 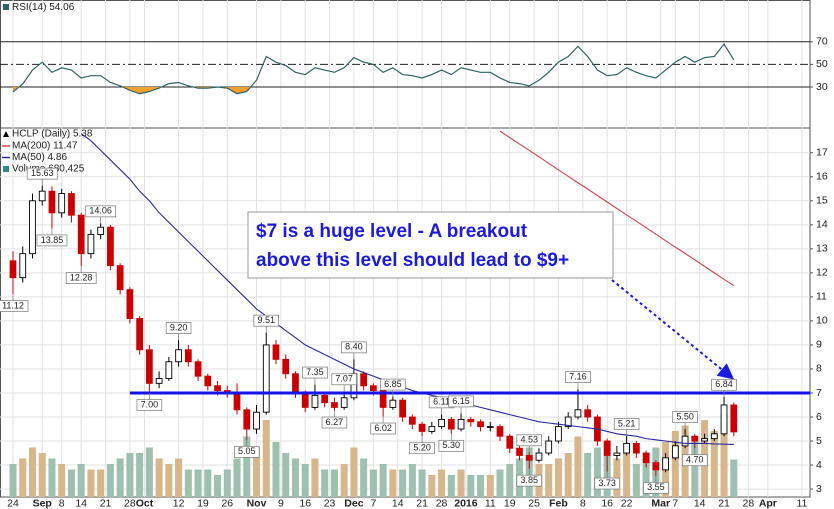 What do you see at coordinates (266, 320) in the screenshot?
I see `price-label-text: 9.51` at bounding box center [266, 320].